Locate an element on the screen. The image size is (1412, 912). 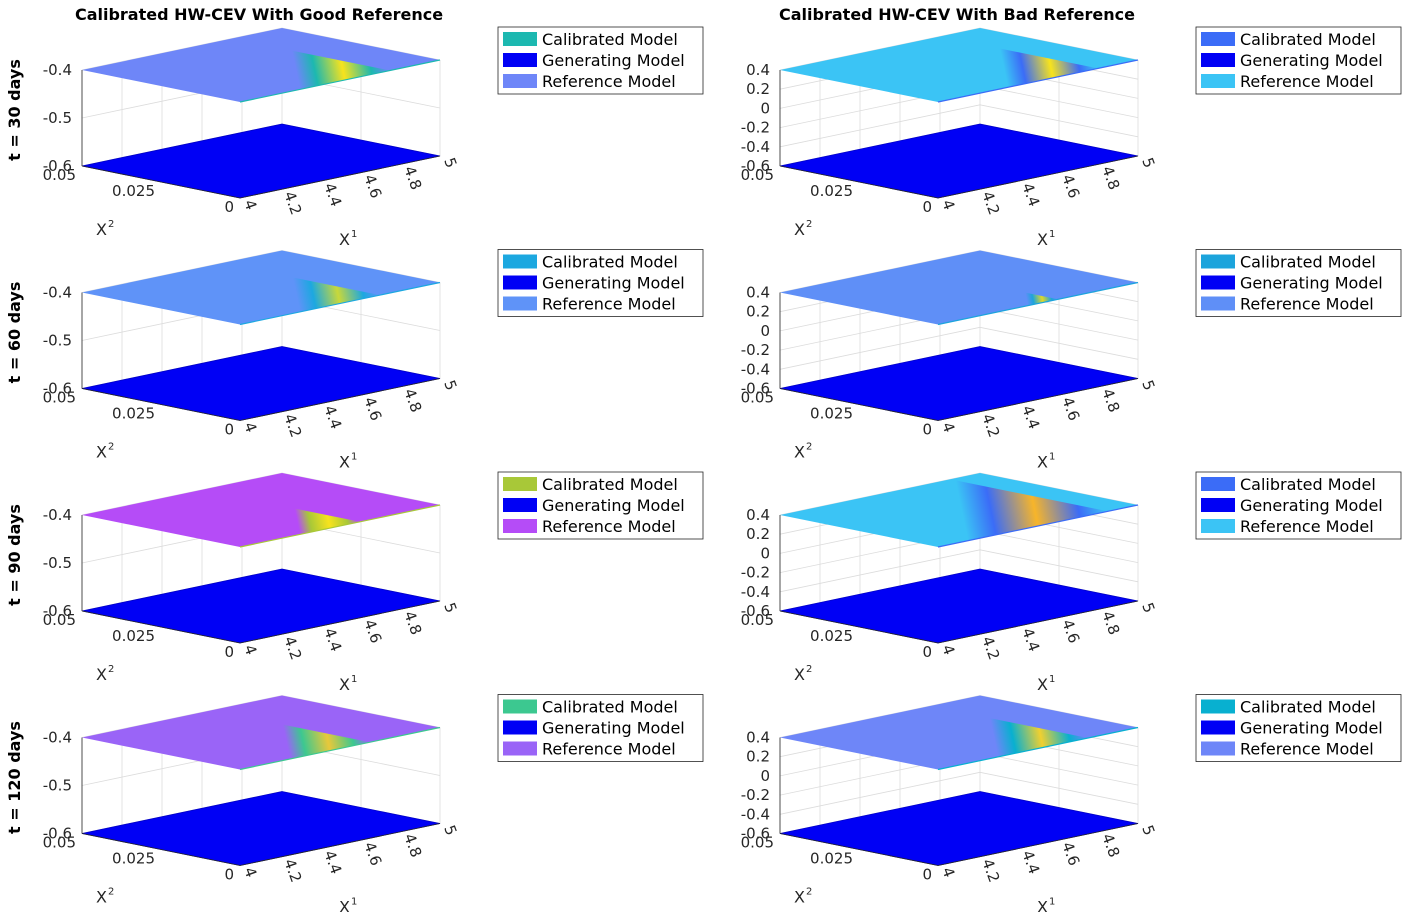
row-label: t = 30 days is located at coordinates (14, 110).